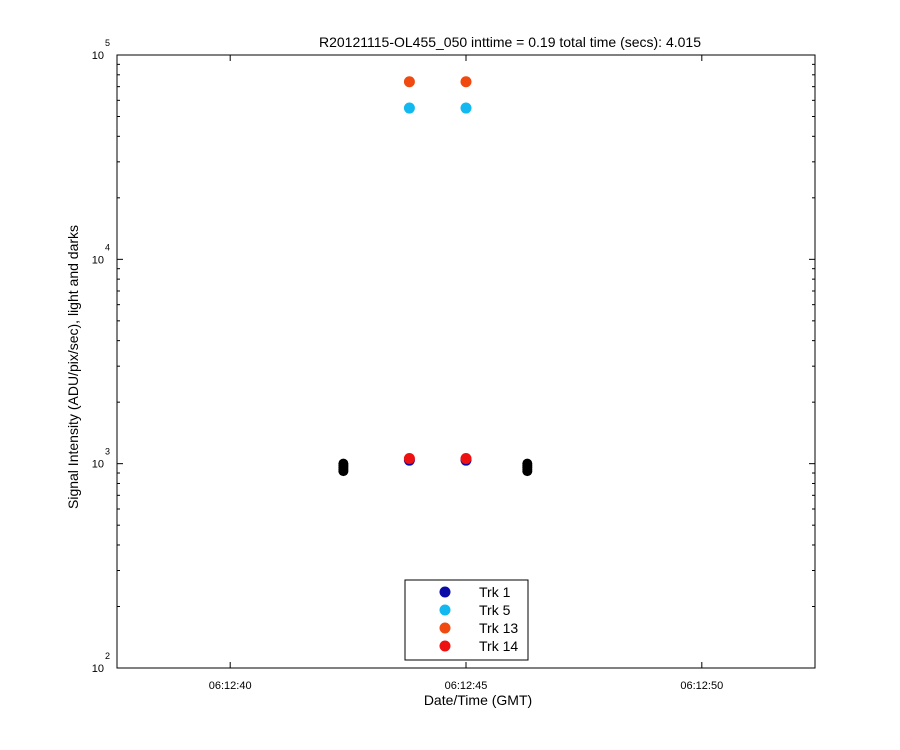 The width and height of the screenshot is (900, 750). I want to click on x-axis-label: Date/Time (GMT), so click(478, 700).